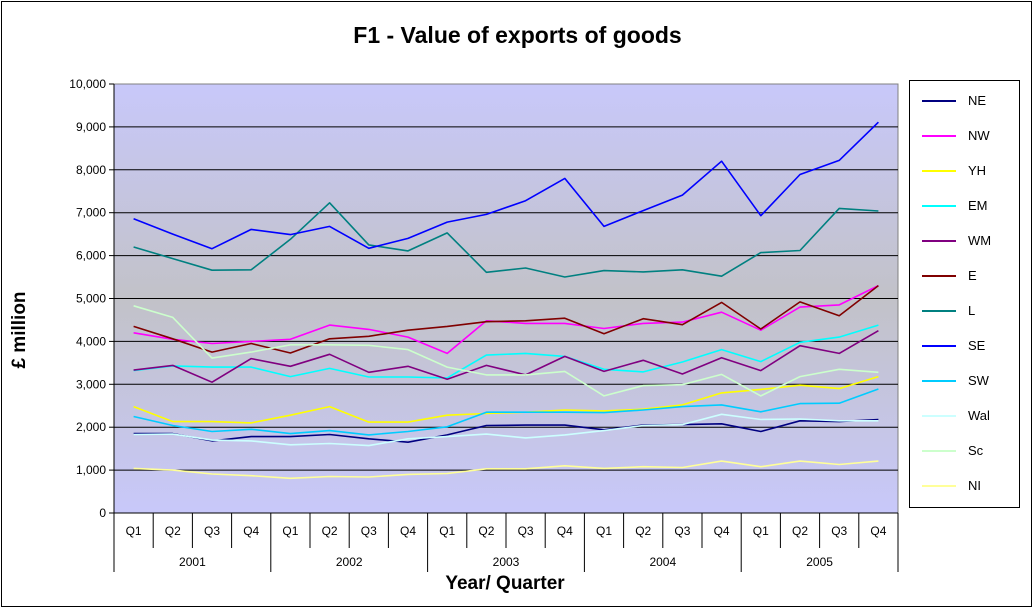  Describe the element at coordinates (974, 485) in the screenshot. I see `legend-label: NI` at that location.